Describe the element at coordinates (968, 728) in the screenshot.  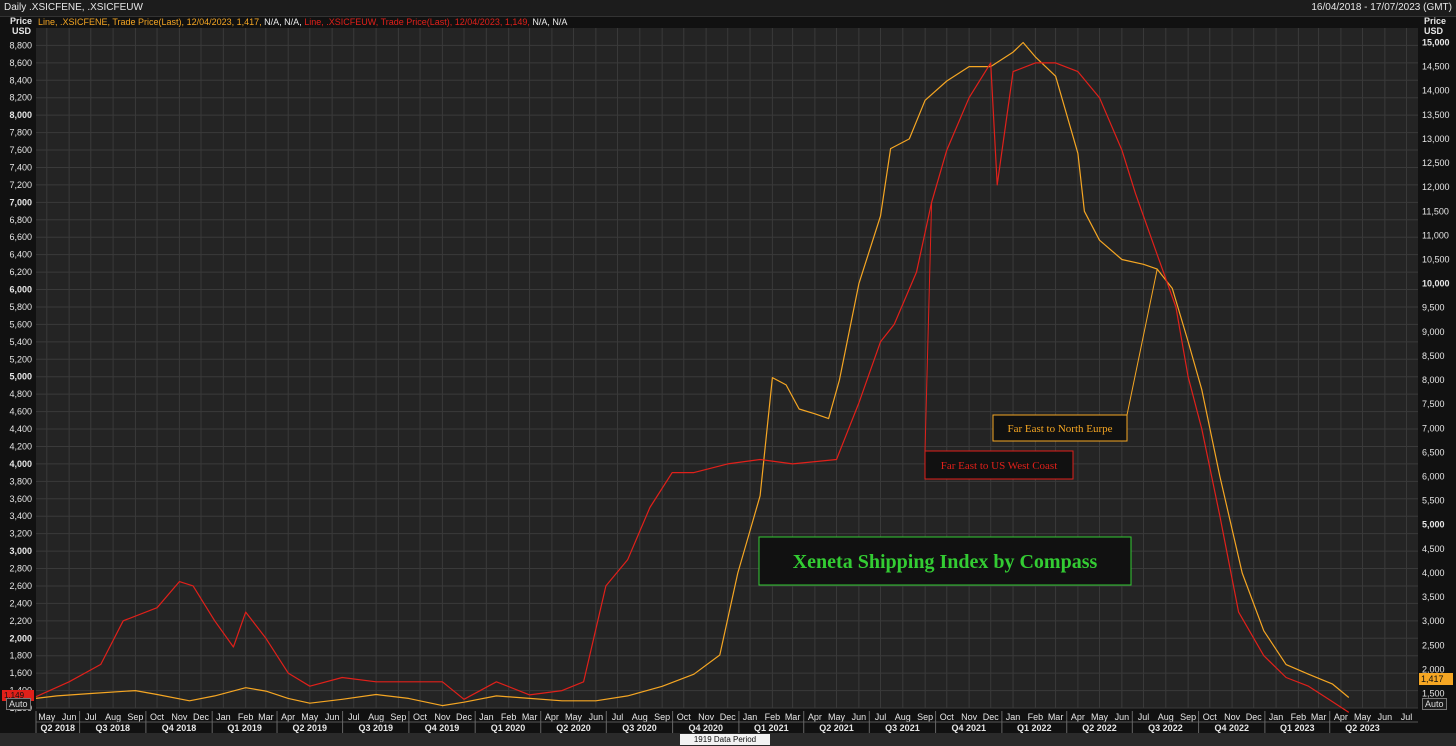
I see `quarter-label: Q4 2021` at that location.